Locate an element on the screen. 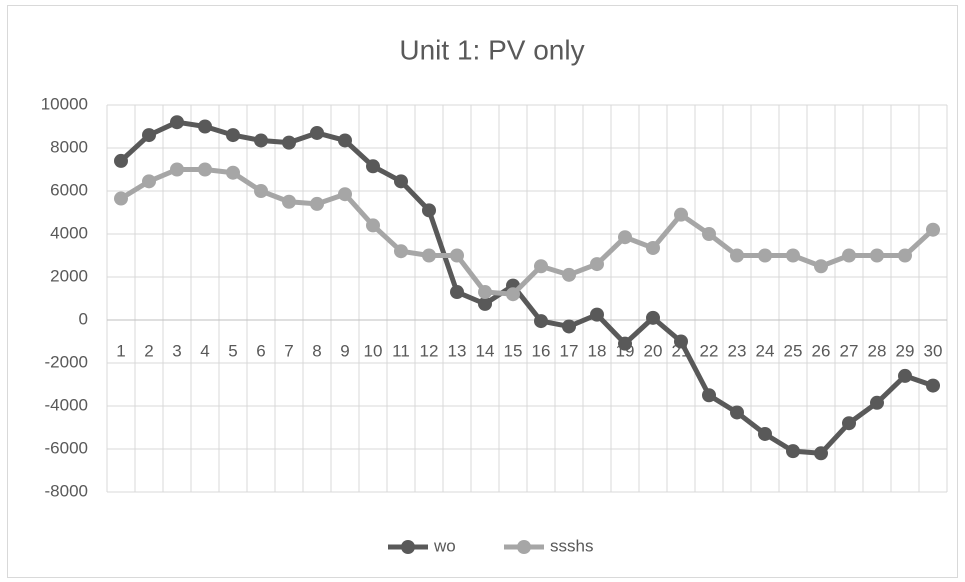  x-tick-label: 16 is located at coordinates (541, 350).